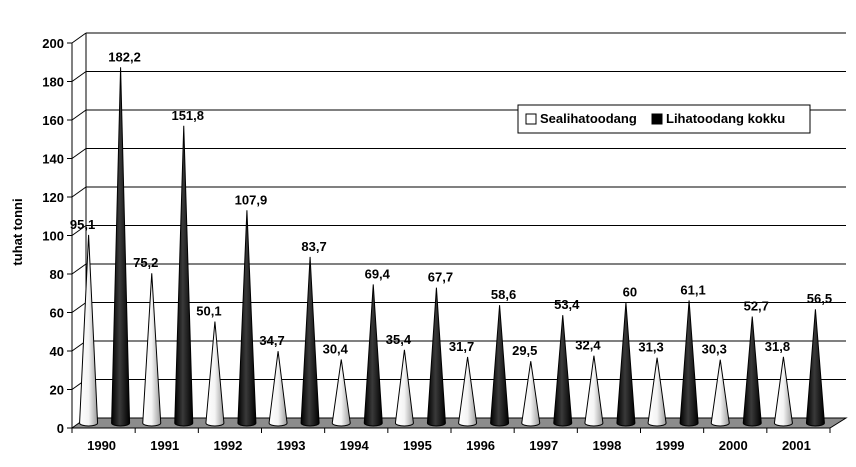 This screenshot has height=467, width=856. I want to click on legend-label-sealihatoodang: Sealihatoodang, so click(588, 118).